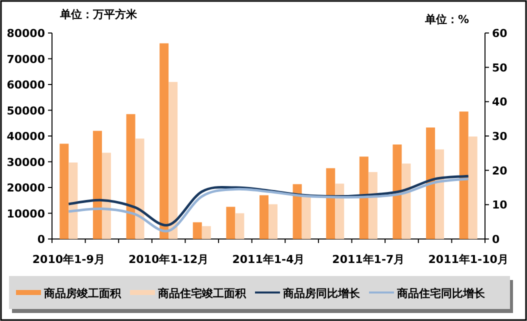  Describe the element at coordinates (26, 213) in the screenshot. I see `y-tick-label: 10000` at that location.